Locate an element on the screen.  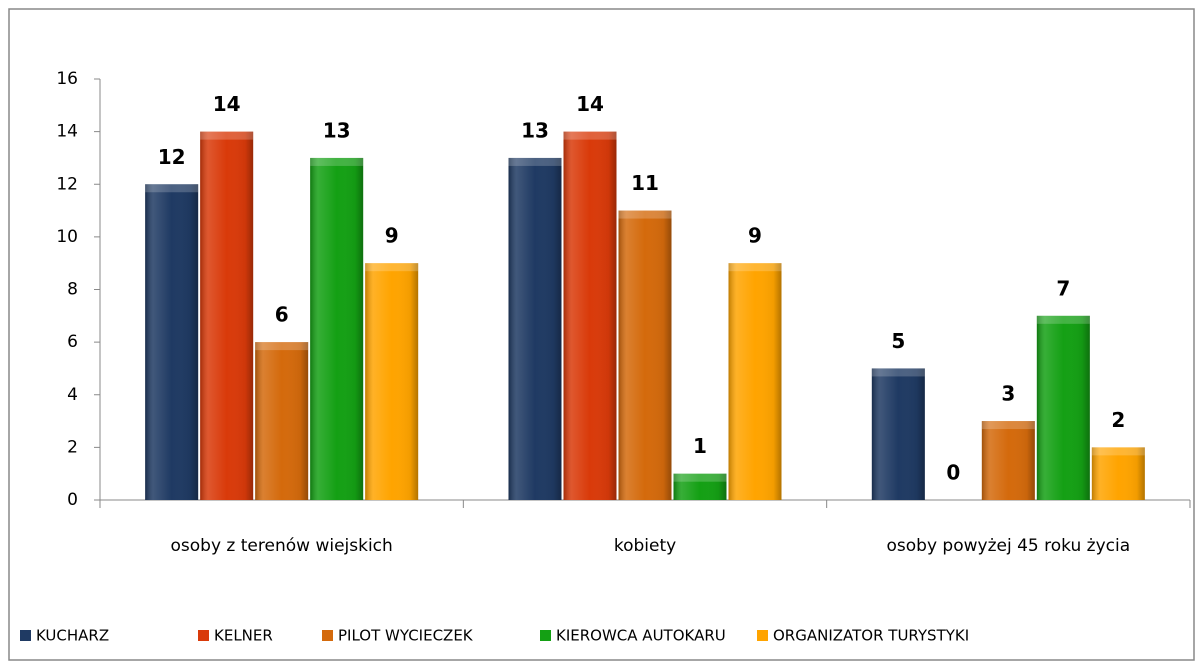
value-label: 2 is located at coordinates (1118, 420).